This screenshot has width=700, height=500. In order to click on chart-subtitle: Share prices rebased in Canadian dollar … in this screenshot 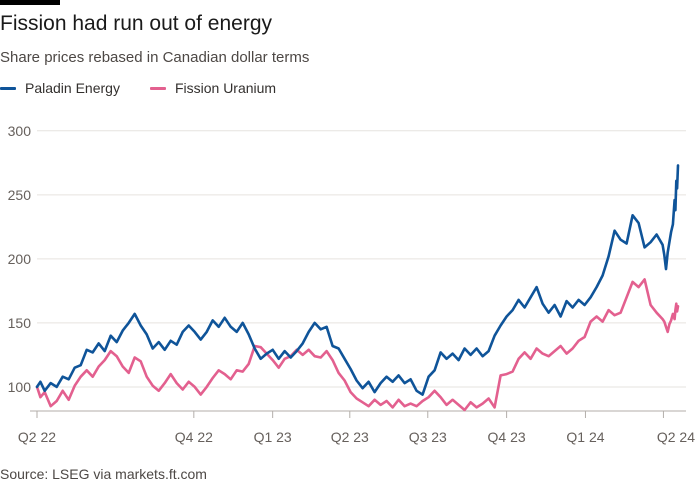, I will do `click(155, 57)`.